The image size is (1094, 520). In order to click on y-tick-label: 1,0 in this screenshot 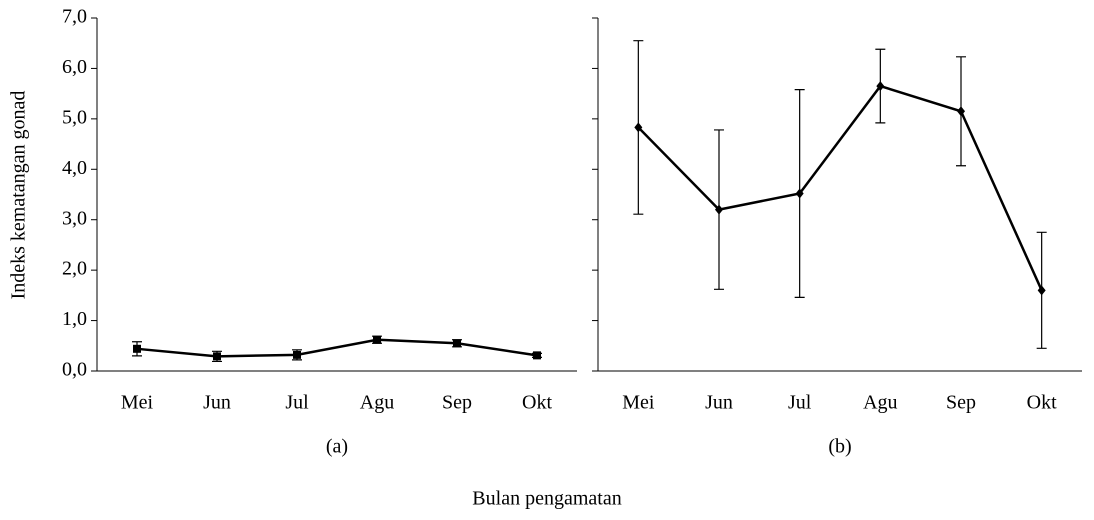, I will do `click(74, 319)`.